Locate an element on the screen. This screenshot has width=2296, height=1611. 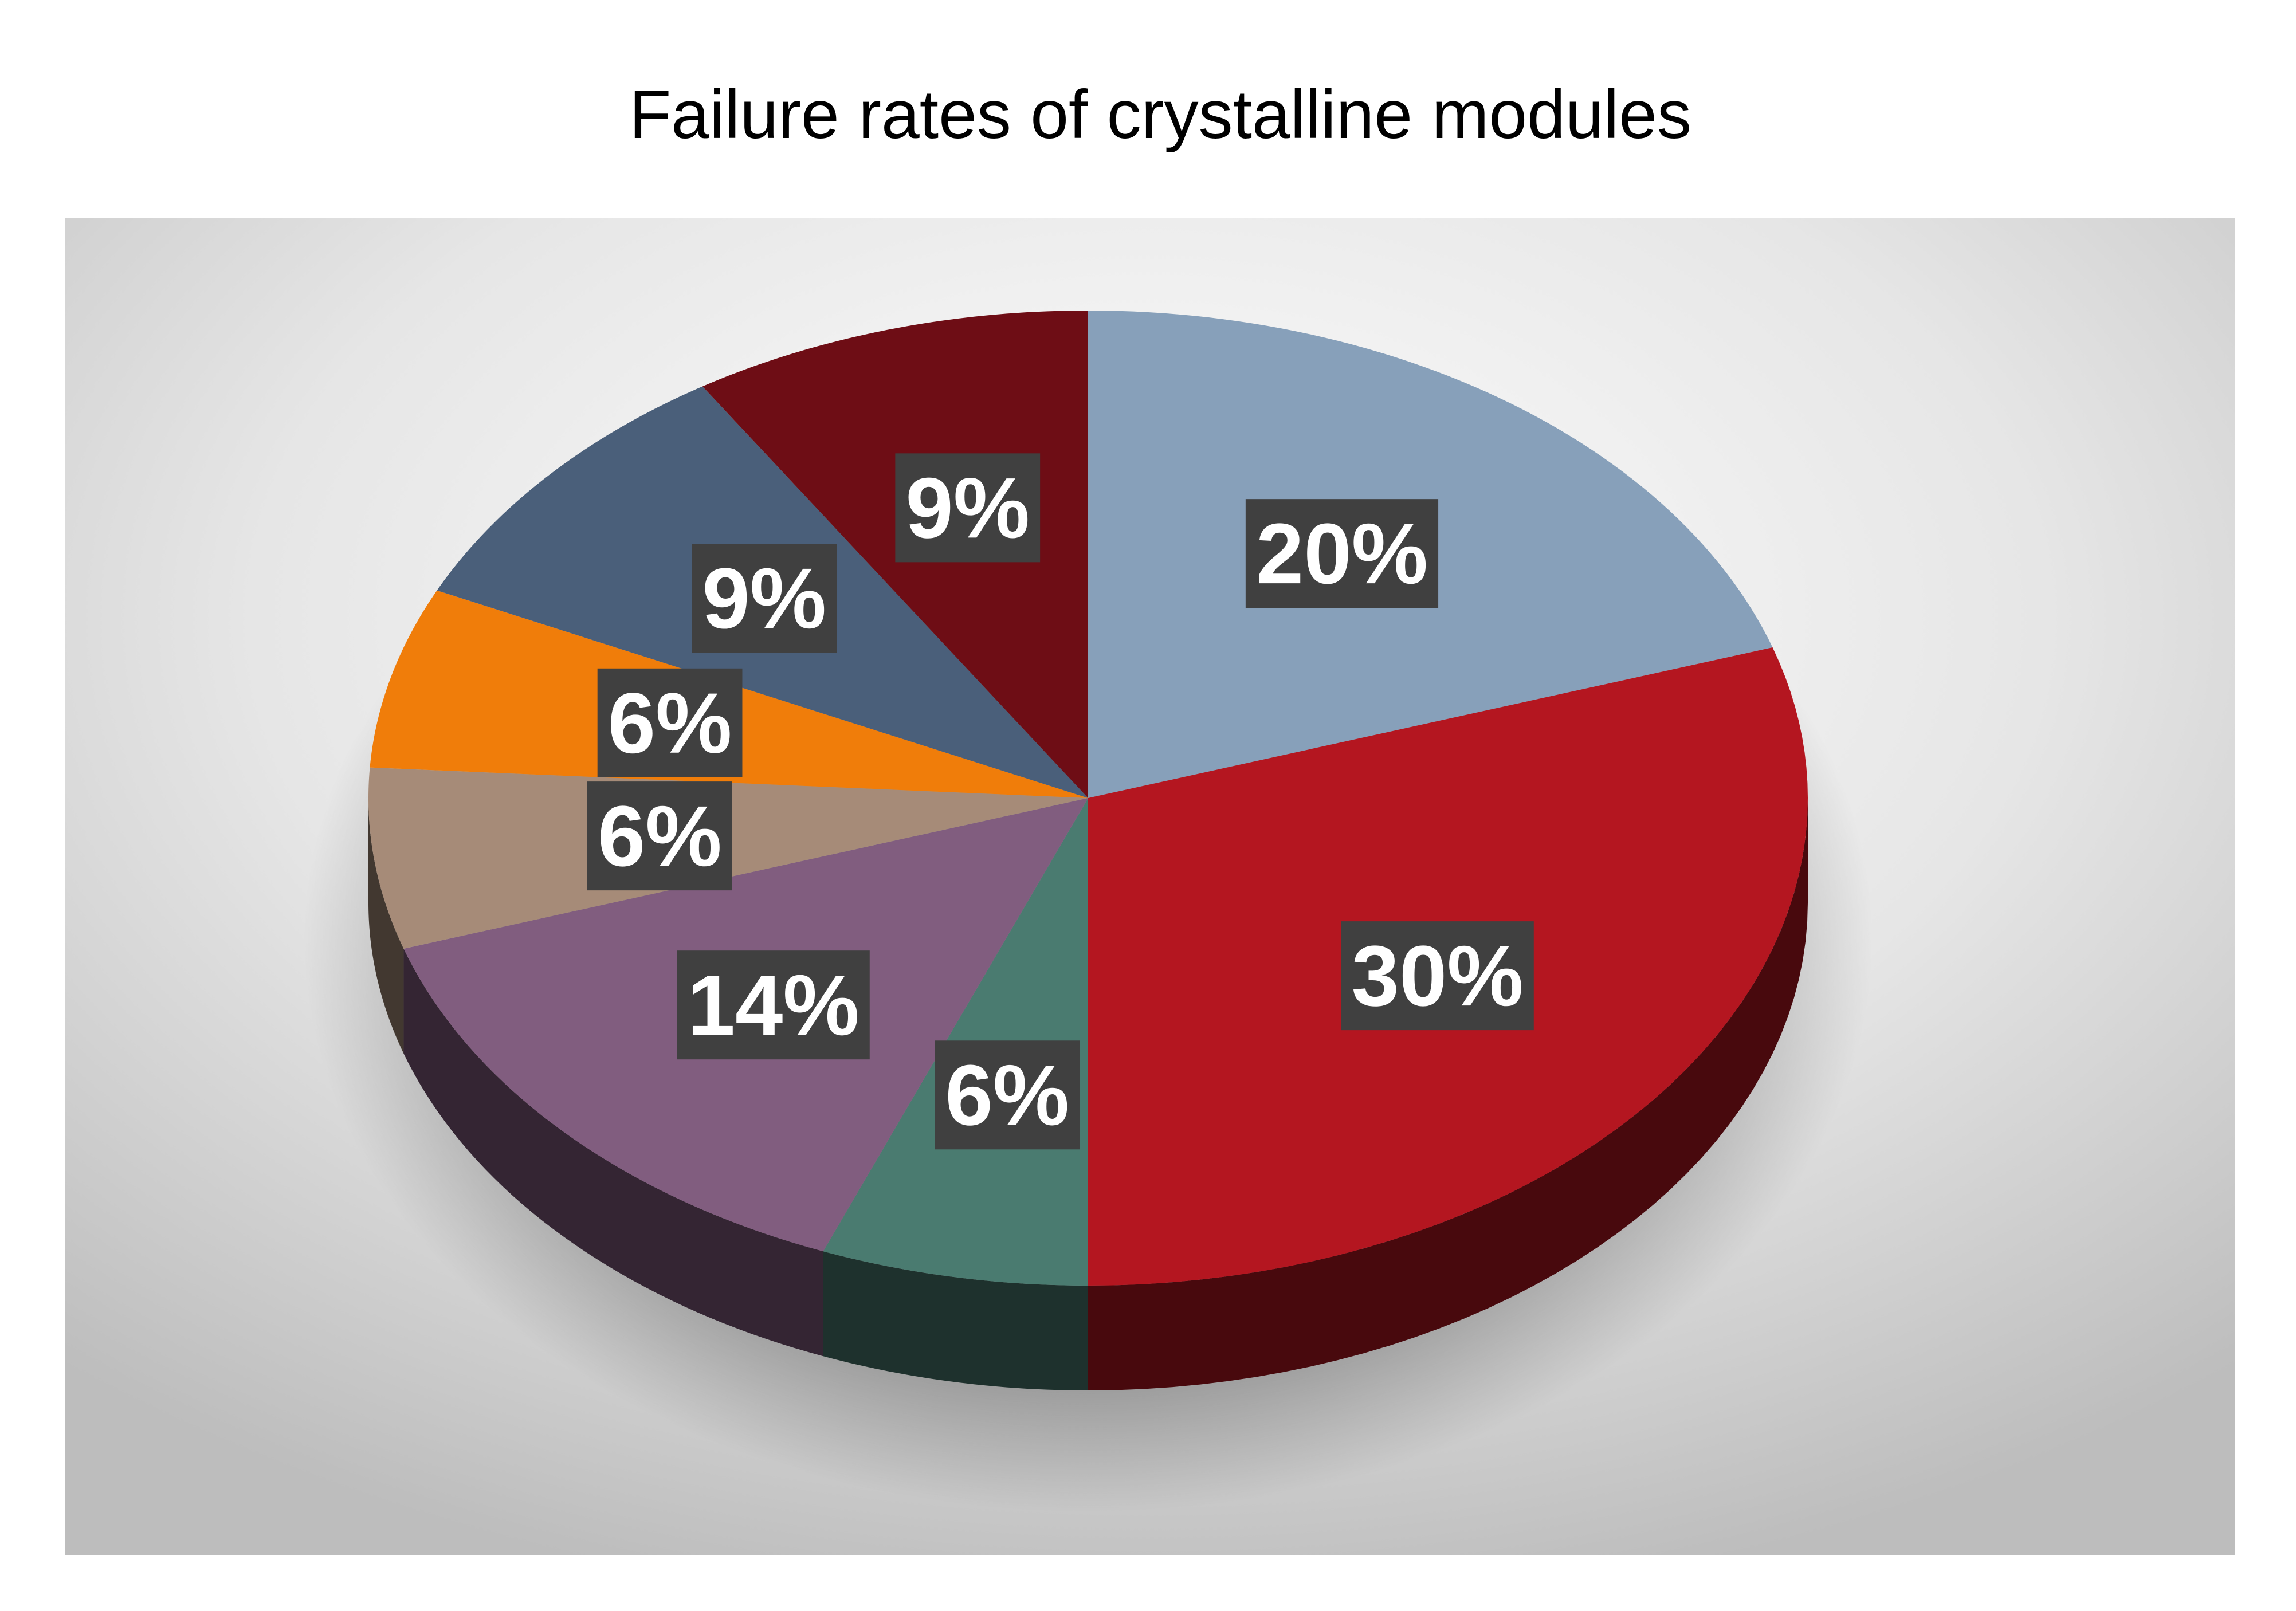
data-label-text: 30% is located at coordinates (1438, 976).